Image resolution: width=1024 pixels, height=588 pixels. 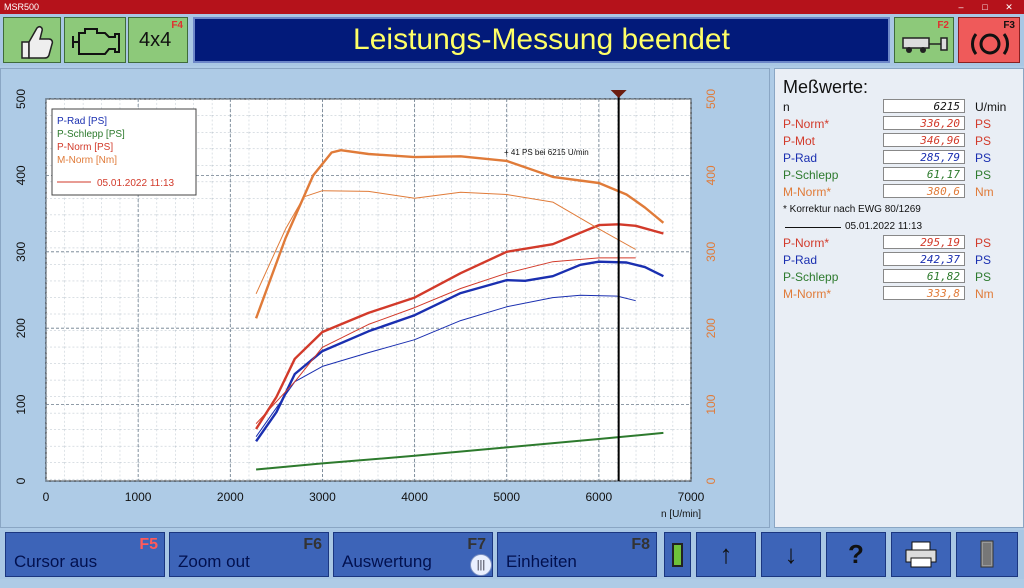 What do you see at coordinates (46, 497) in the screenshot?
I see `x-tick-label: 0` at bounding box center [46, 497].